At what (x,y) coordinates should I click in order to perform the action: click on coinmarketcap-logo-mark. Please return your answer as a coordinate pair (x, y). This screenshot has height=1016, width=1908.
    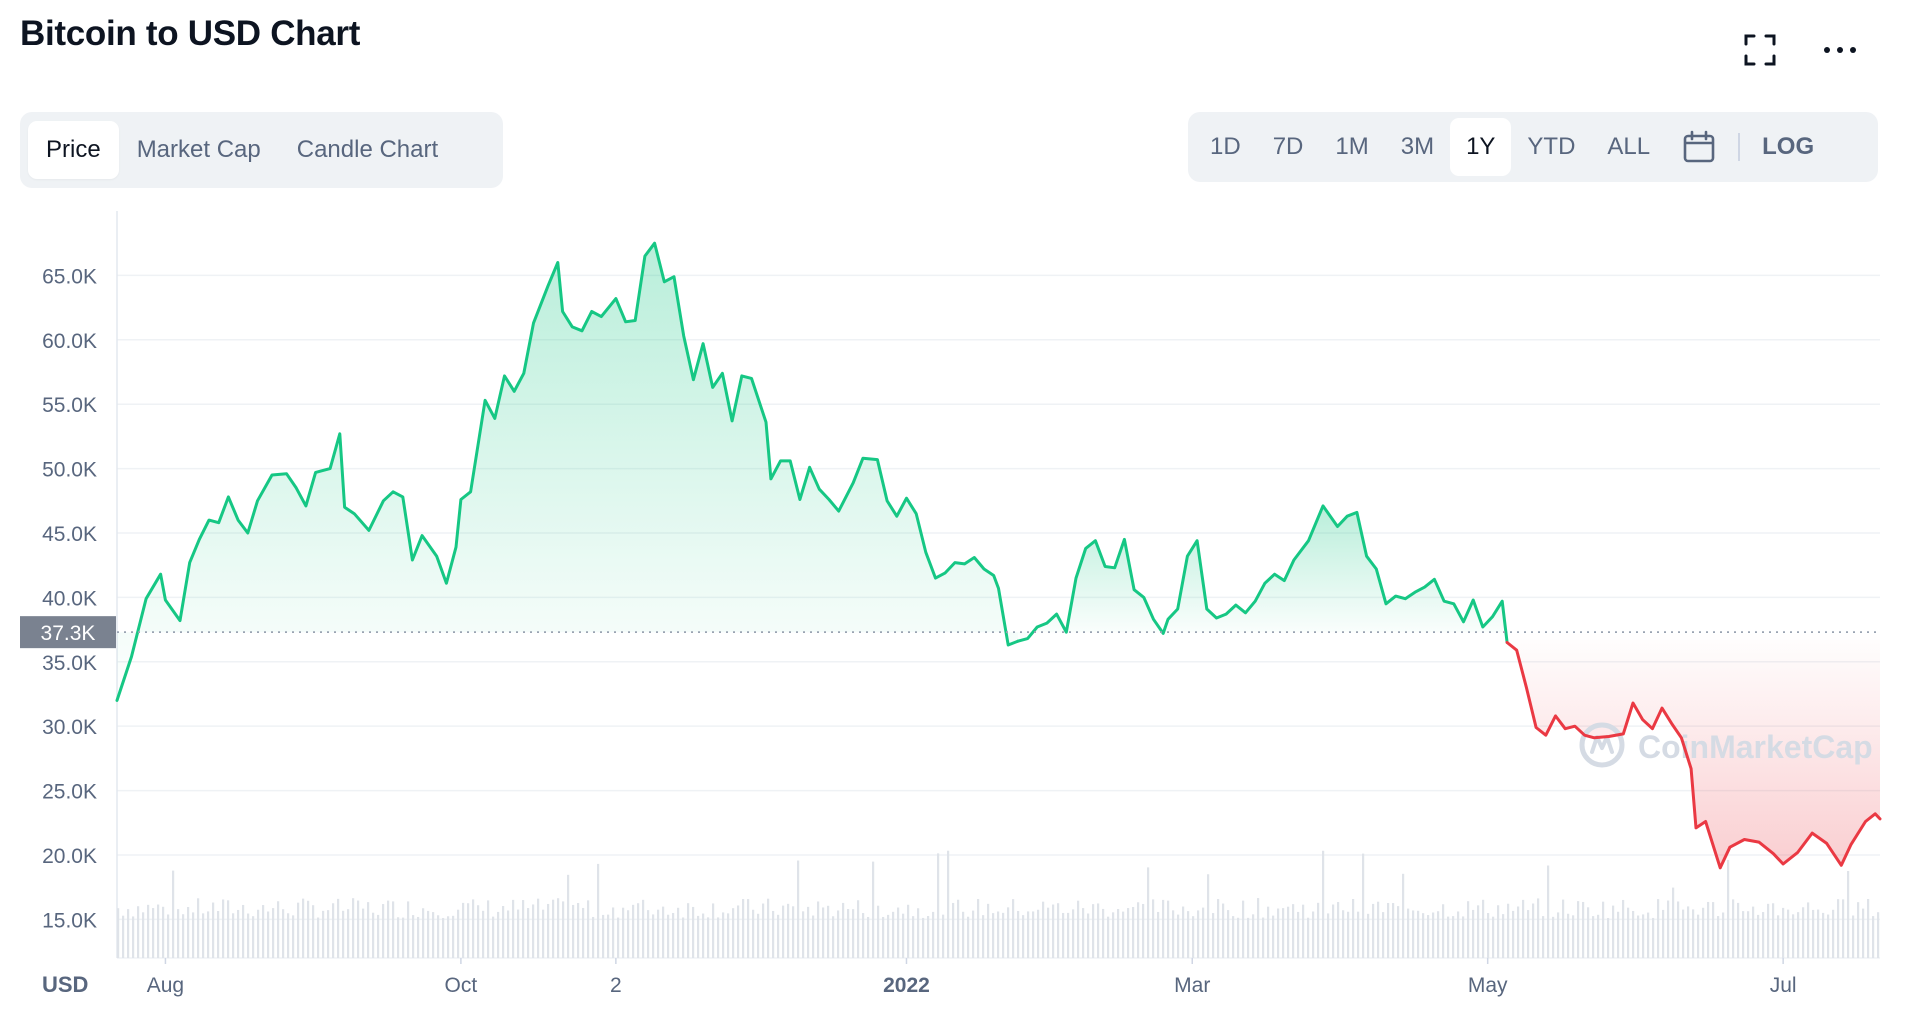
    Looking at the image, I should click on (1602, 744).